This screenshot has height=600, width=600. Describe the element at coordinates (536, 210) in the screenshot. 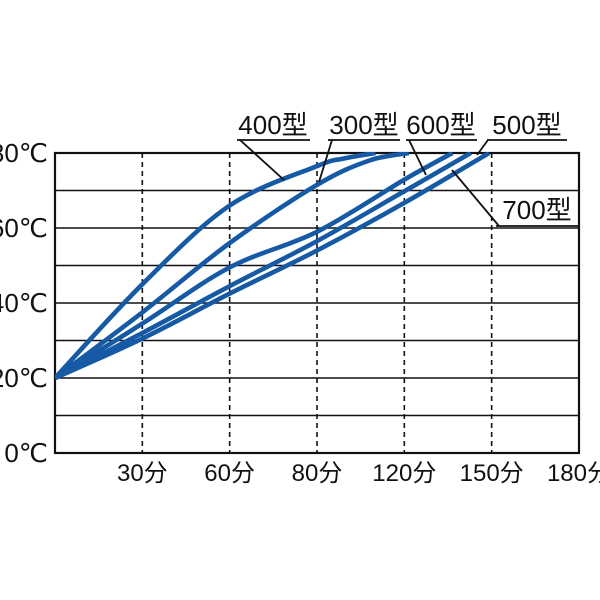

I see `series-label: 700型` at that location.